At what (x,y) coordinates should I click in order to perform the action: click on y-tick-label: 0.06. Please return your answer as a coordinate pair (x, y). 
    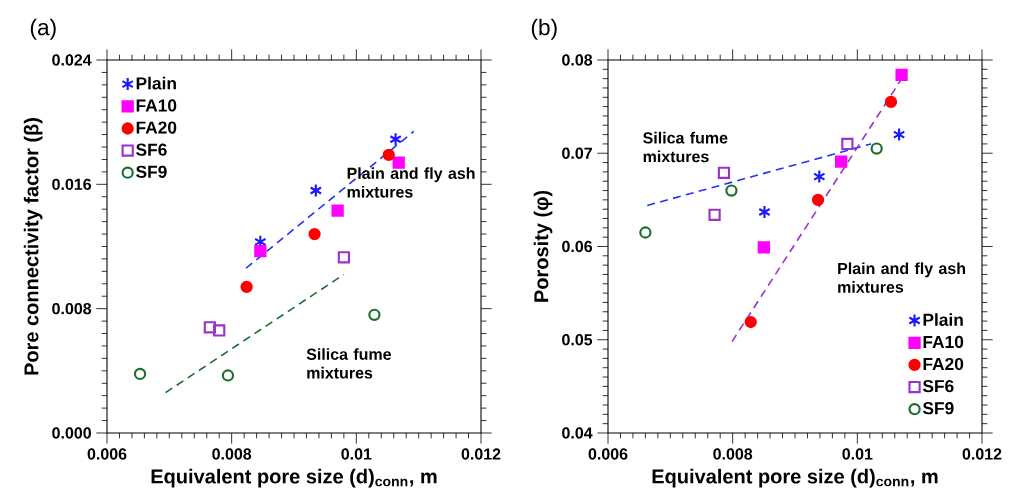
    Looking at the image, I should click on (577, 246).